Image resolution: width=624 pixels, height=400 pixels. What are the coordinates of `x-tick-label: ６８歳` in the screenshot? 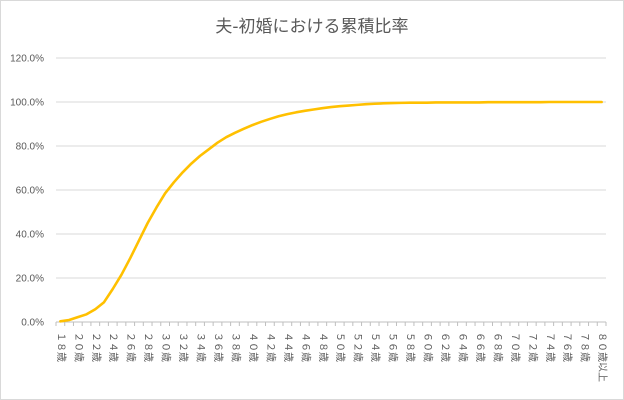 It's located at (497, 347).